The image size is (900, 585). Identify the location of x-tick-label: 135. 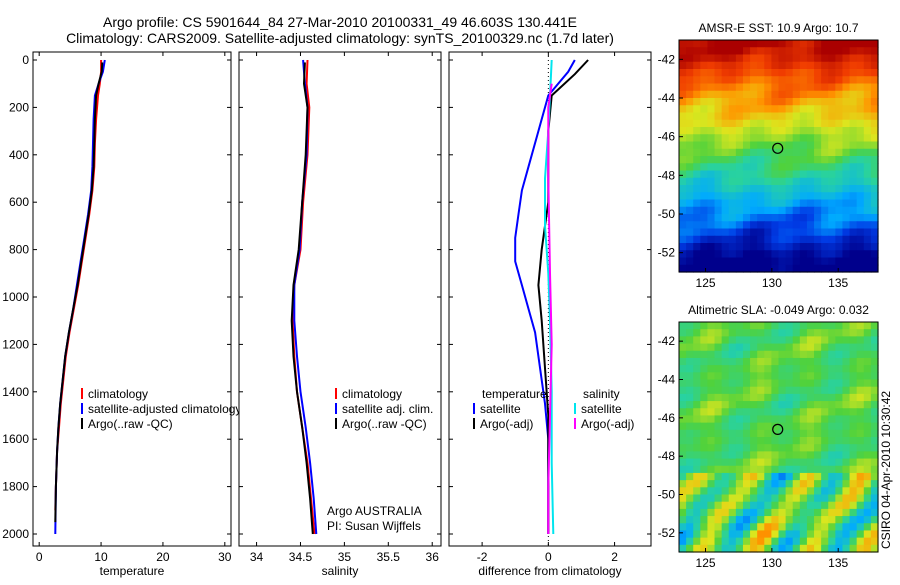
(838, 283).